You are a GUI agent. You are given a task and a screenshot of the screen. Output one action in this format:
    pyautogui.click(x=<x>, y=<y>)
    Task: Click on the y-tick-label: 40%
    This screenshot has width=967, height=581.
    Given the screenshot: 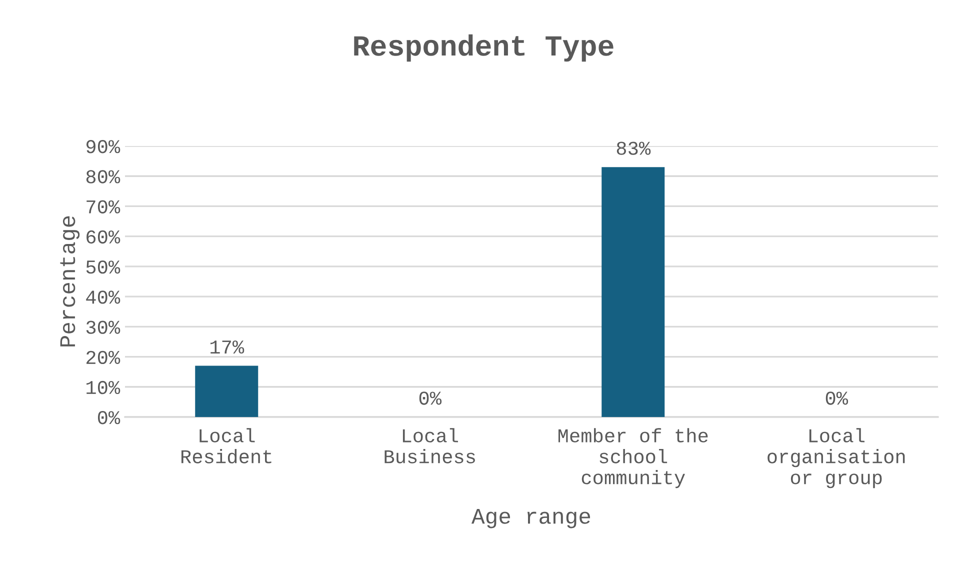 What is the action you would take?
    pyautogui.click(x=103, y=297)
    